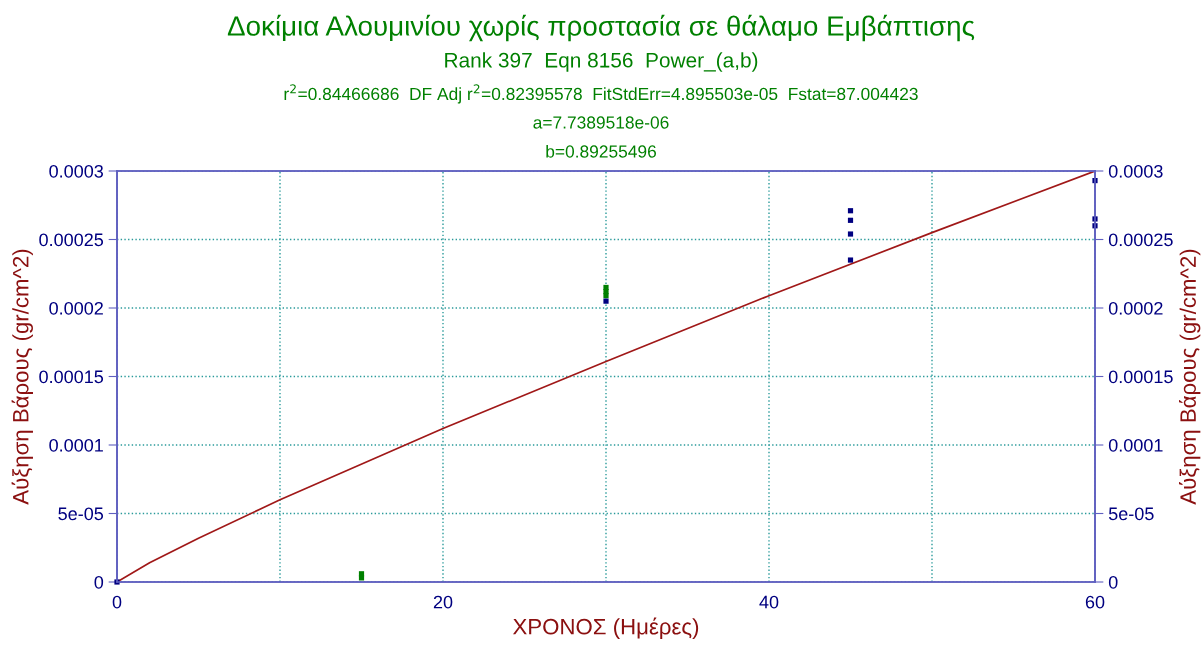  Describe the element at coordinates (117, 602) in the screenshot. I see `x-tick-label: 0` at that location.